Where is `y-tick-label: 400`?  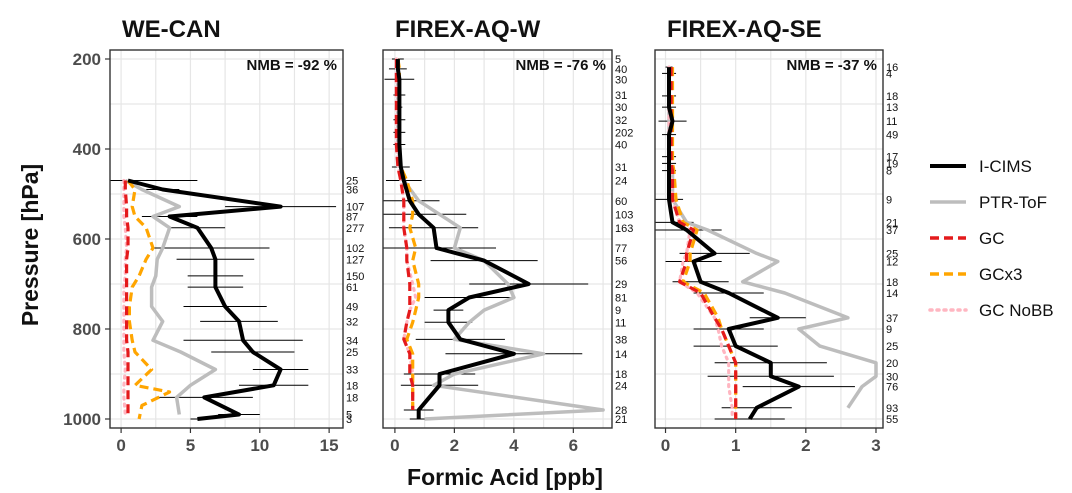
y-tick-label: 400 is located at coordinates (87, 149).